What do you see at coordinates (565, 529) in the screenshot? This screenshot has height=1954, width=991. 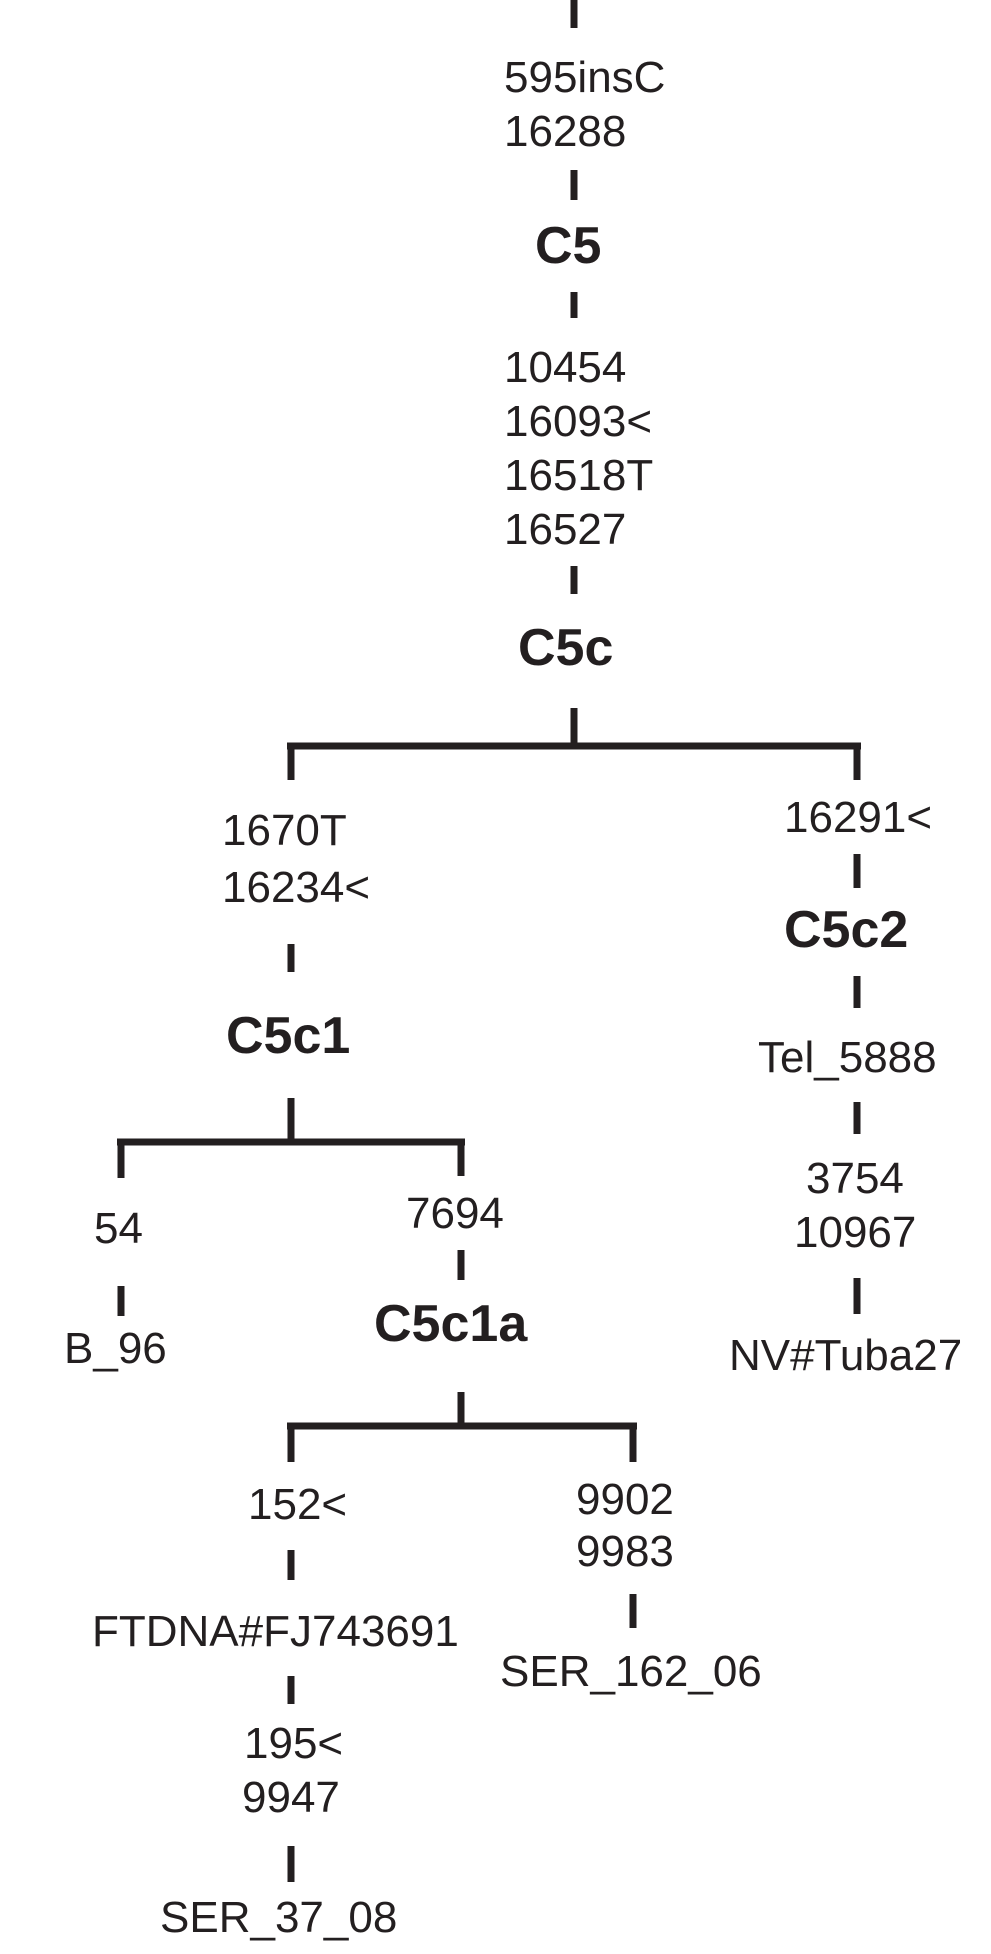 I see `mutation-label: 16527` at bounding box center [565, 529].